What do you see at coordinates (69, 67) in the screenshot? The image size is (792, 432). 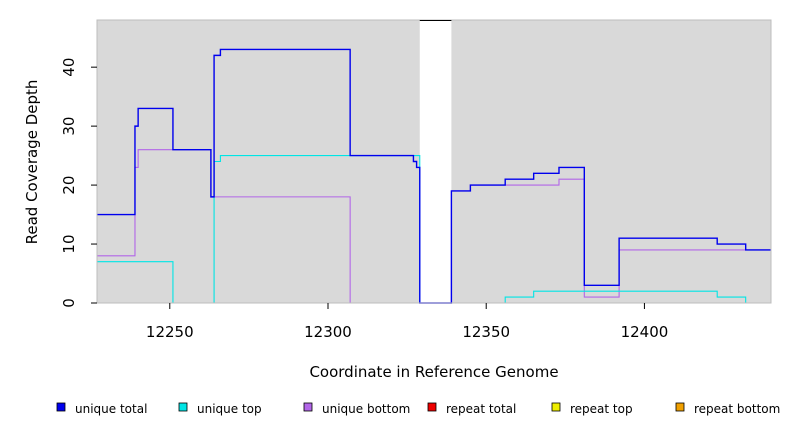 I see `y-tick-label: 40` at bounding box center [69, 67].